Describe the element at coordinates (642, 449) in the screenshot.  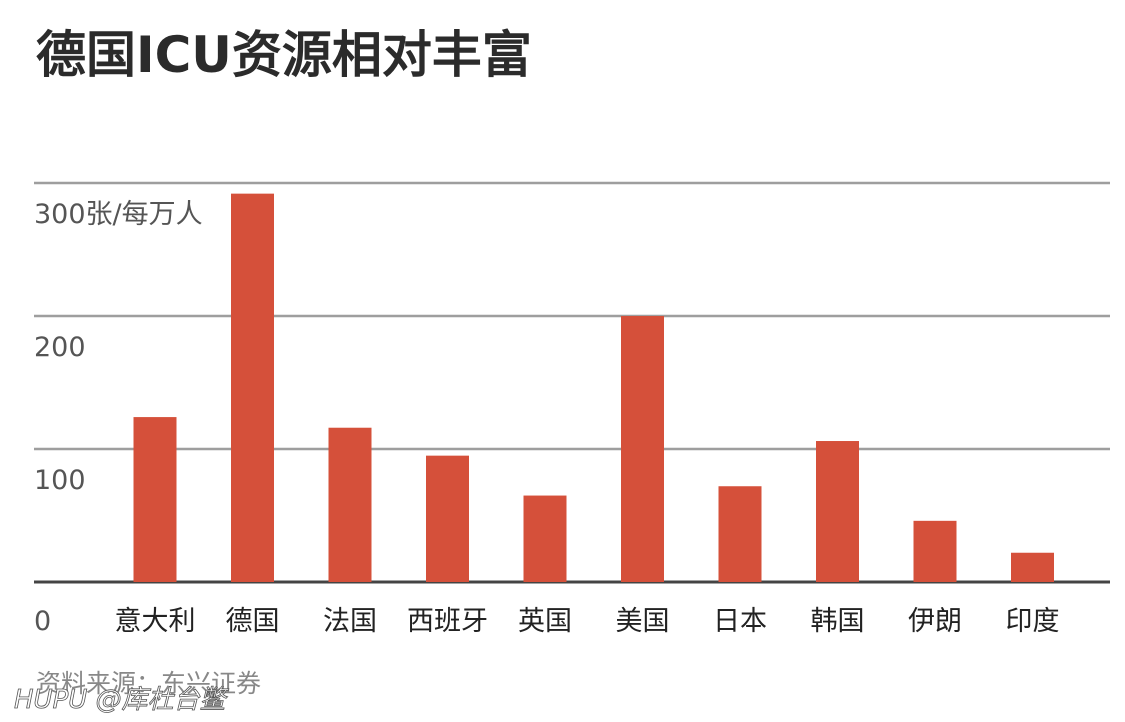
I see `bar-美国` at that location.